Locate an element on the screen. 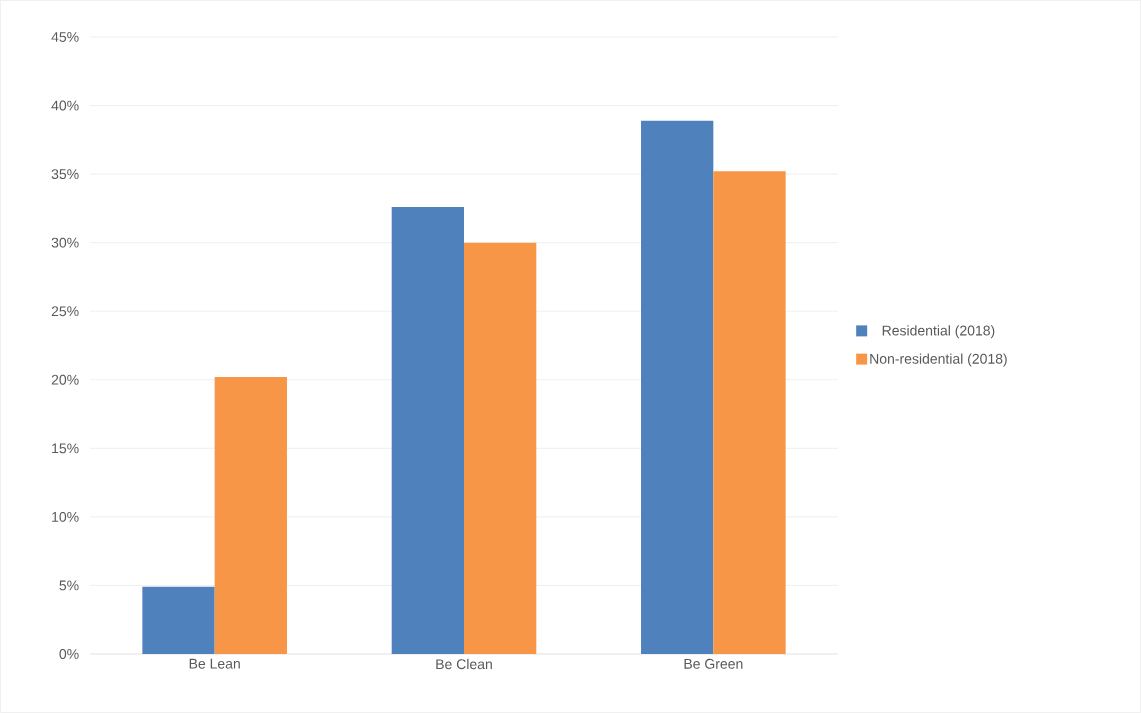 The width and height of the screenshot is (1141, 713). y-tick-label: 15% is located at coordinates (65, 448).